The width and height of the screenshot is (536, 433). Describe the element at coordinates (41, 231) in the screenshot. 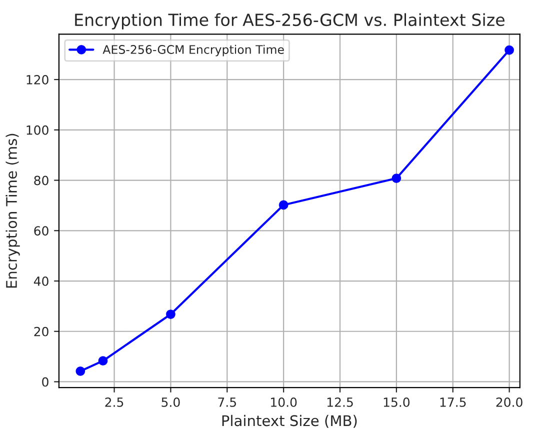

I see `y-tick-label: 60` at that location.